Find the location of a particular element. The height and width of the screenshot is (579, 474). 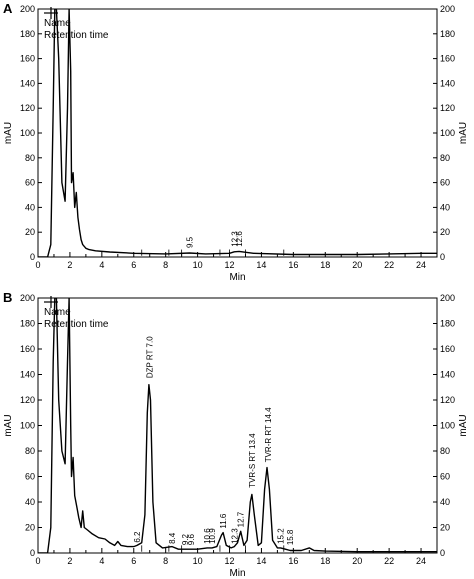

peak-label: 9.6 is located at coordinates (191, 540).